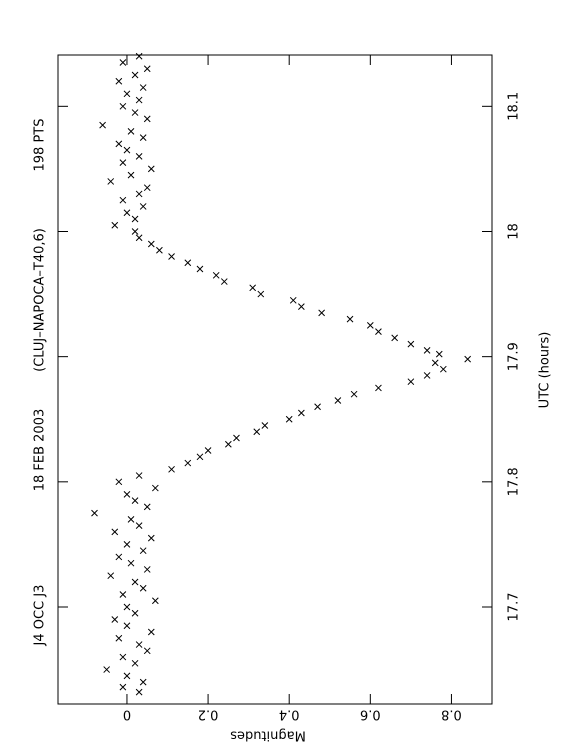  I want to click on title-part: J4 OCC J3, so click(40, 616).